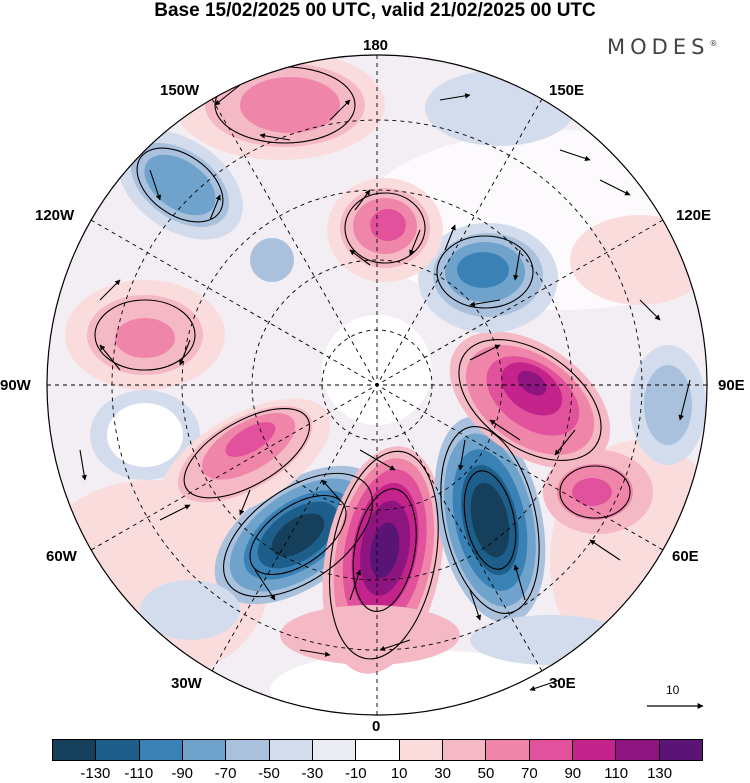 Image resolution: width=750 pixels, height=783 pixels. Describe the element at coordinates (731, 385) in the screenshot. I see `lon-label-90e: 90E` at that location.